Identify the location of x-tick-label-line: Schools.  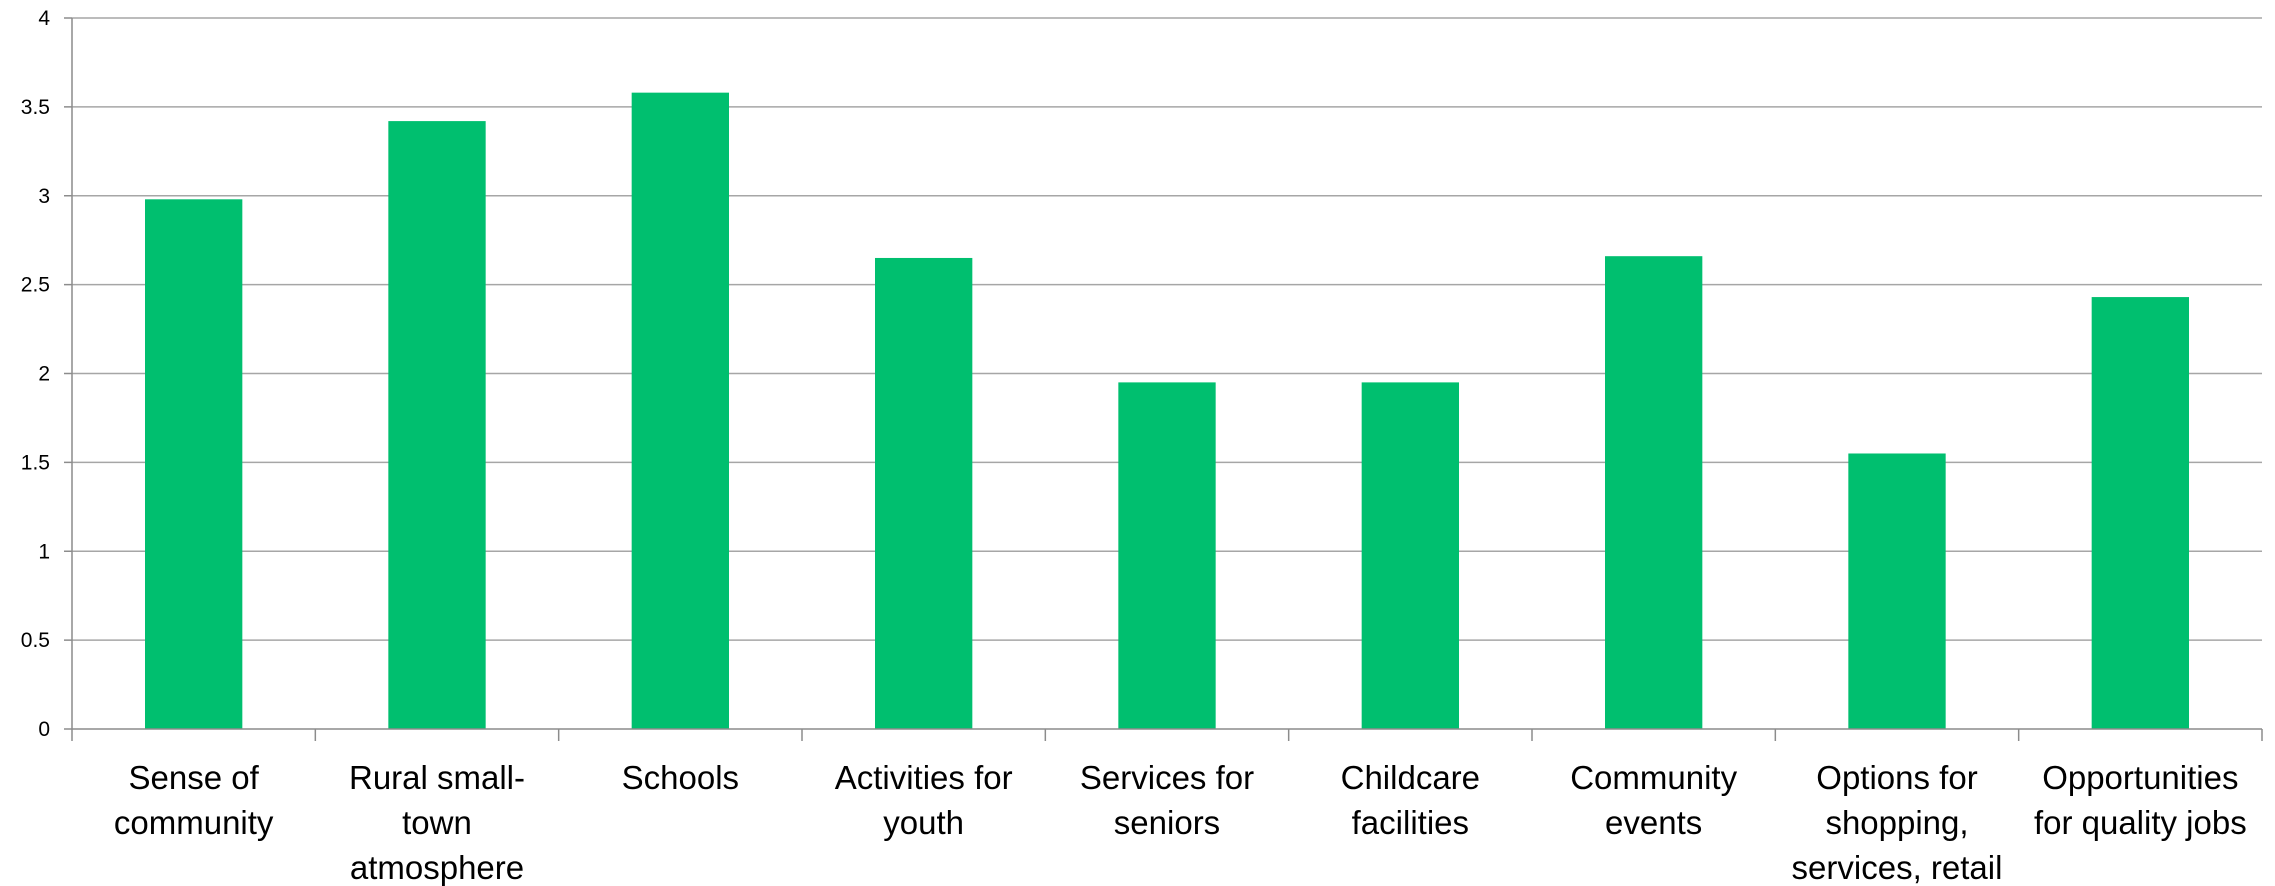
(680, 777).